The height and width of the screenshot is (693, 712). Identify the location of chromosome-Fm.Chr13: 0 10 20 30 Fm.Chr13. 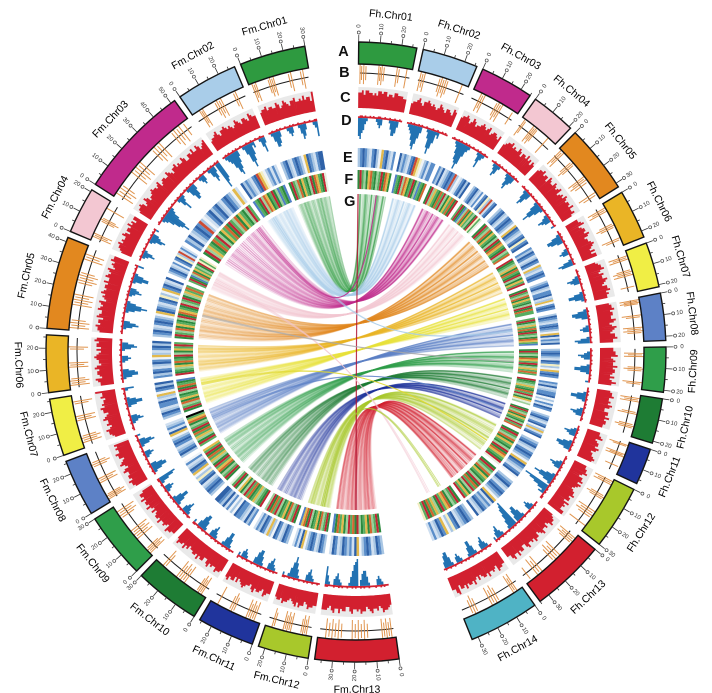
(358, 603).